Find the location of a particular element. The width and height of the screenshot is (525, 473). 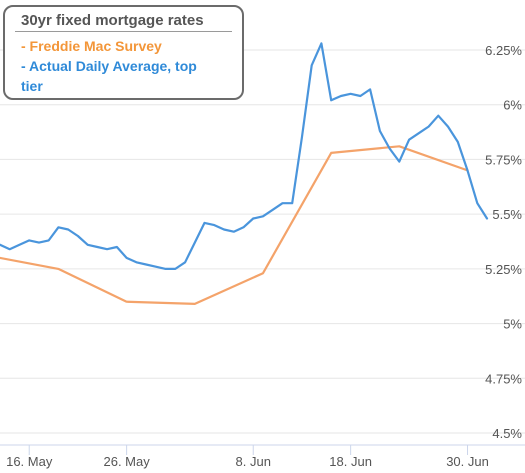

x-tick-label: 26. May is located at coordinates (126, 461).